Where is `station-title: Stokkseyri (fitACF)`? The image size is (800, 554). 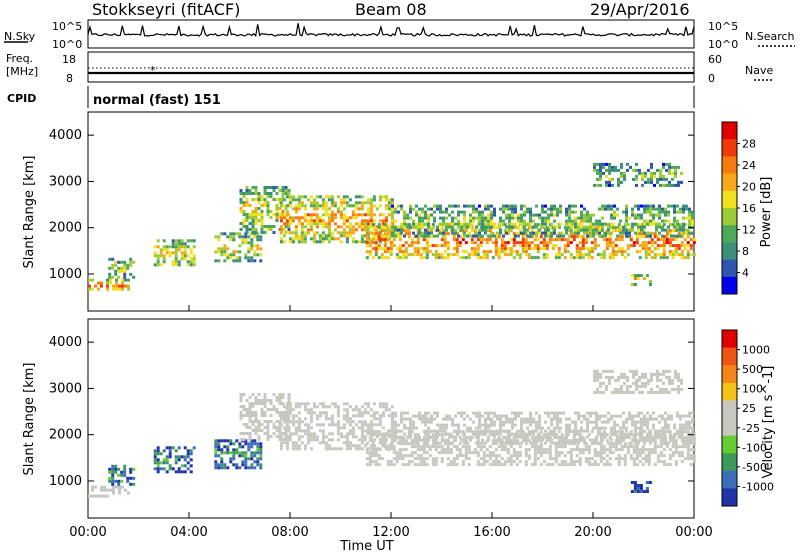
station-title: Stokkseyri (fitACF) is located at coordinates (166, 9).